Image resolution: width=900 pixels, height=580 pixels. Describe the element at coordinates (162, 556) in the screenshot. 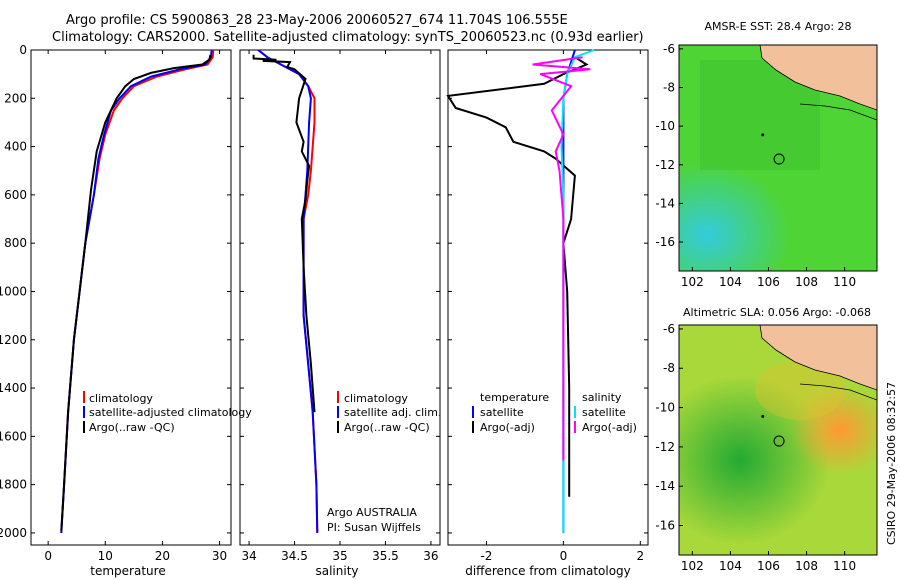

I see `x-tick-label: 20` at that location.